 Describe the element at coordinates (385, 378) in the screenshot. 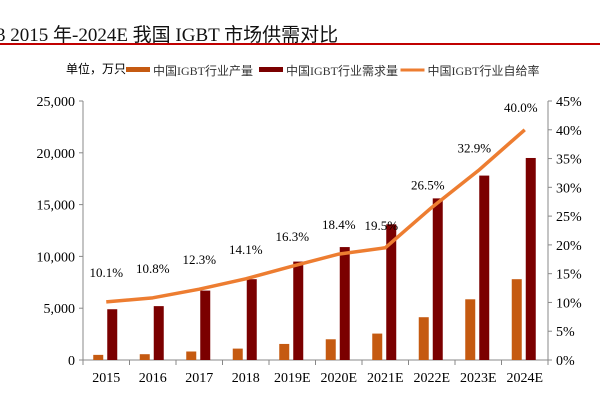

I see `x-tick-label: 2021E` at that location.